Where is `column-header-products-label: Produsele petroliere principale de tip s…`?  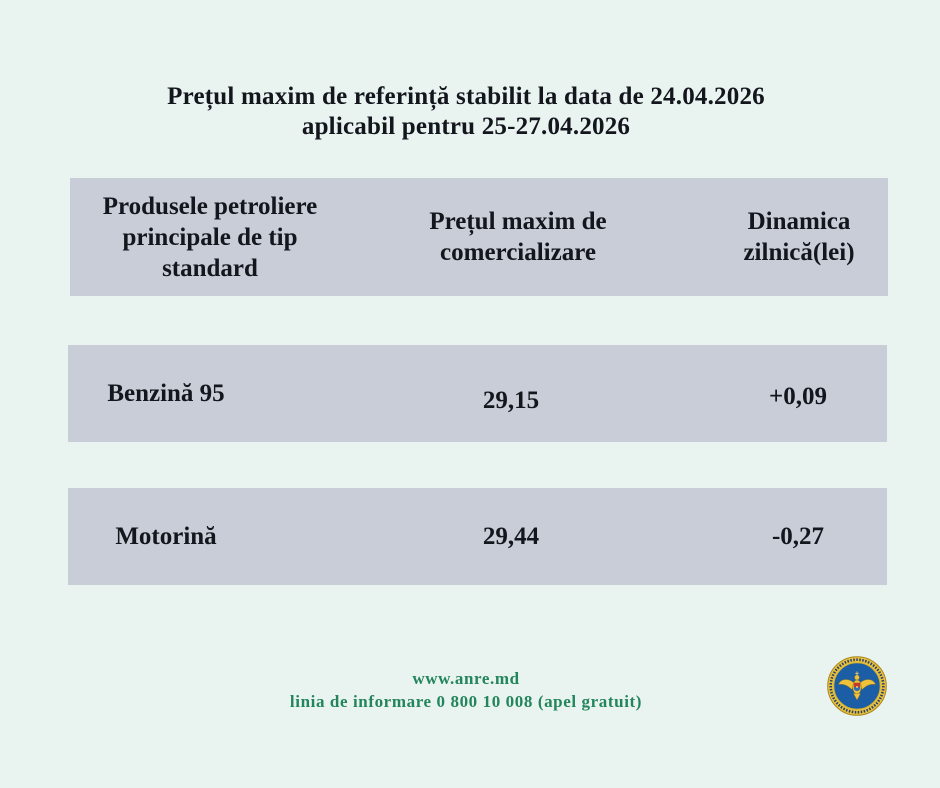 column-header-products-label: Produsele petroliere principale de tip s… is located at coordinates (210, 237).